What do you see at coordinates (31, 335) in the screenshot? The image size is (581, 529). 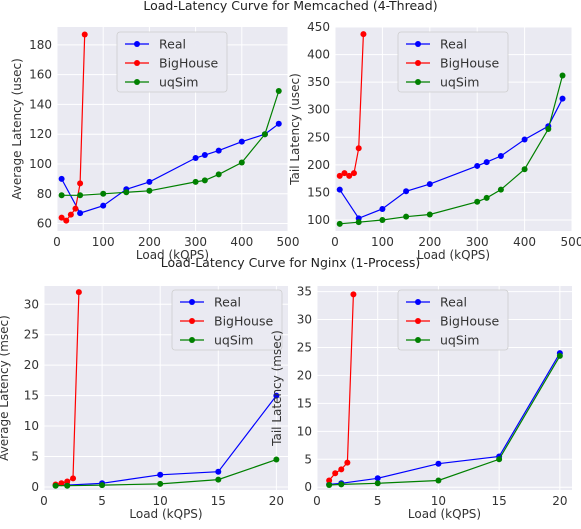 I see `y-tick-label: 25` at bounding box center [31, 335].